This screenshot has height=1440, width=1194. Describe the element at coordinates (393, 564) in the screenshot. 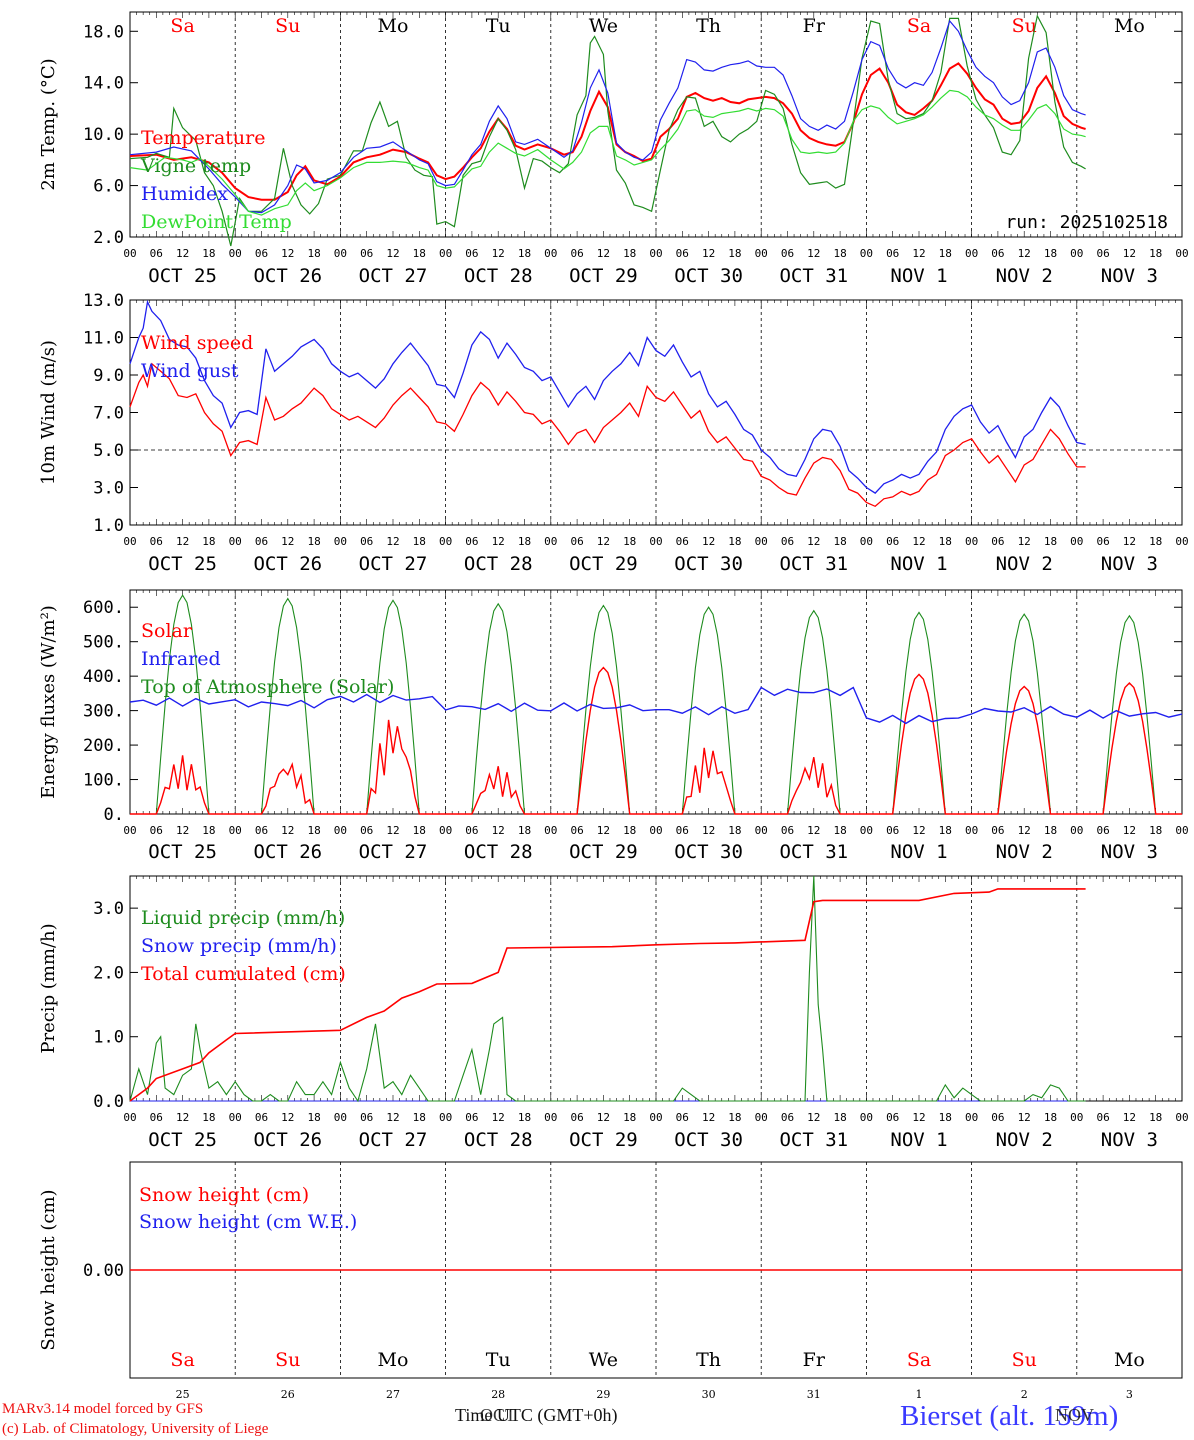

I see `date-label: OCT 27` at that location.